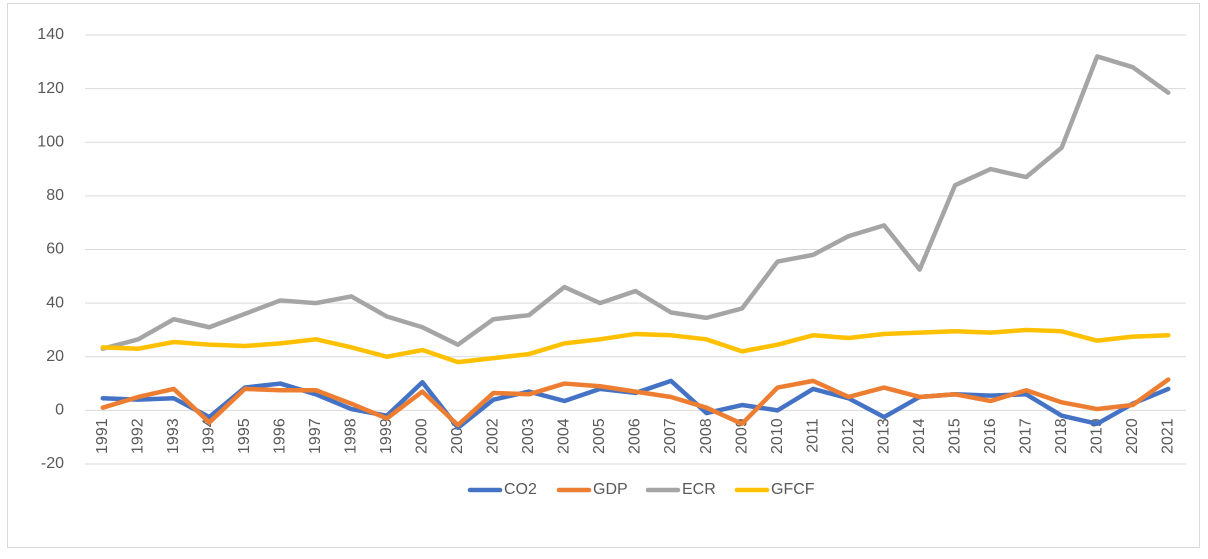  I want to click on y-tick-label: 80, so click(55, 195).